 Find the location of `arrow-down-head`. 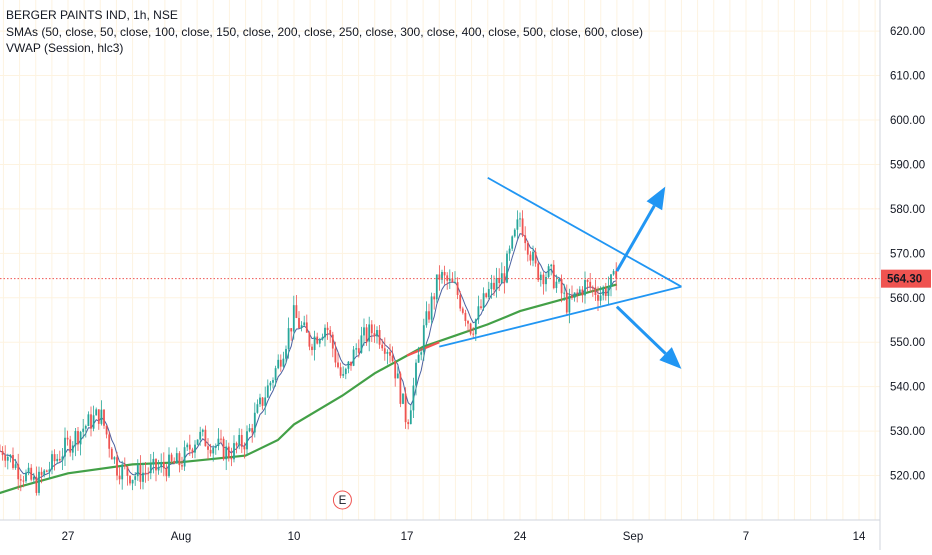

arrow-down-head is located at coordinates (670, 358).